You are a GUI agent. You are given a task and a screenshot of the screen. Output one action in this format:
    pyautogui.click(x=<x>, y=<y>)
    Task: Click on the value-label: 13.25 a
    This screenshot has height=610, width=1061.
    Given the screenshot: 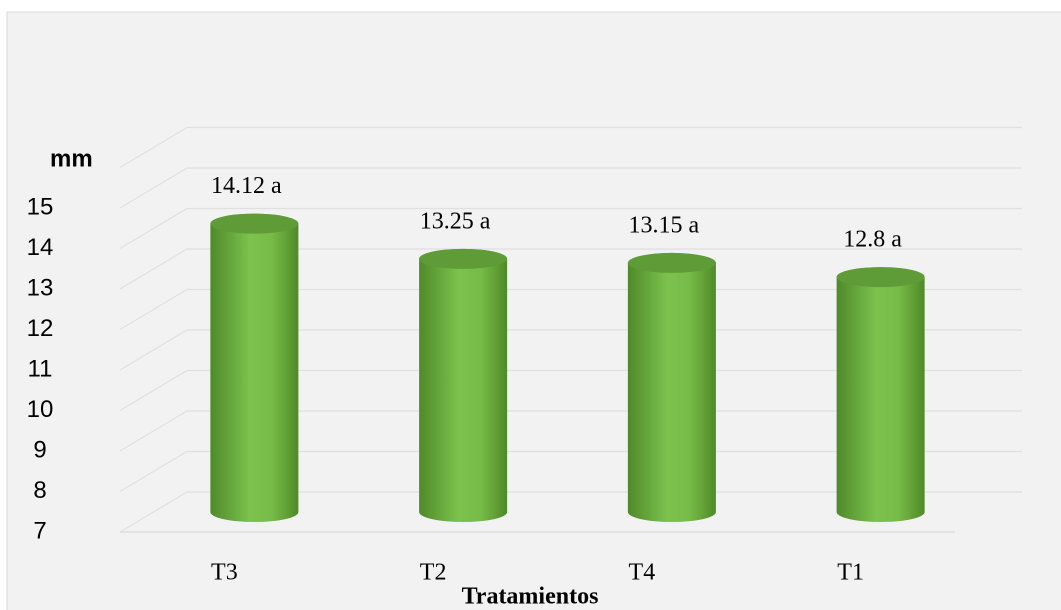 What is the action you would take?
    pyautogui.click(x=455, y=221)
    